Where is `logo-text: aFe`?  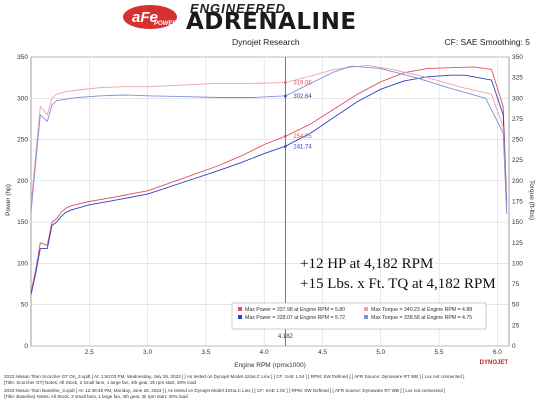
logo-text: aFe is located at coordinates (145, 17).